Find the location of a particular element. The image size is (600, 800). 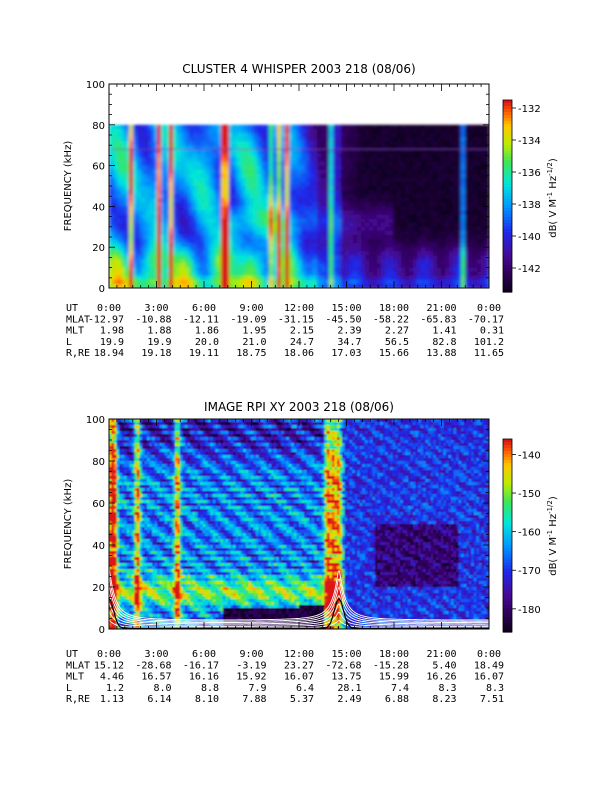

y-tick-label: 0 is located at coordinates (102, 630).